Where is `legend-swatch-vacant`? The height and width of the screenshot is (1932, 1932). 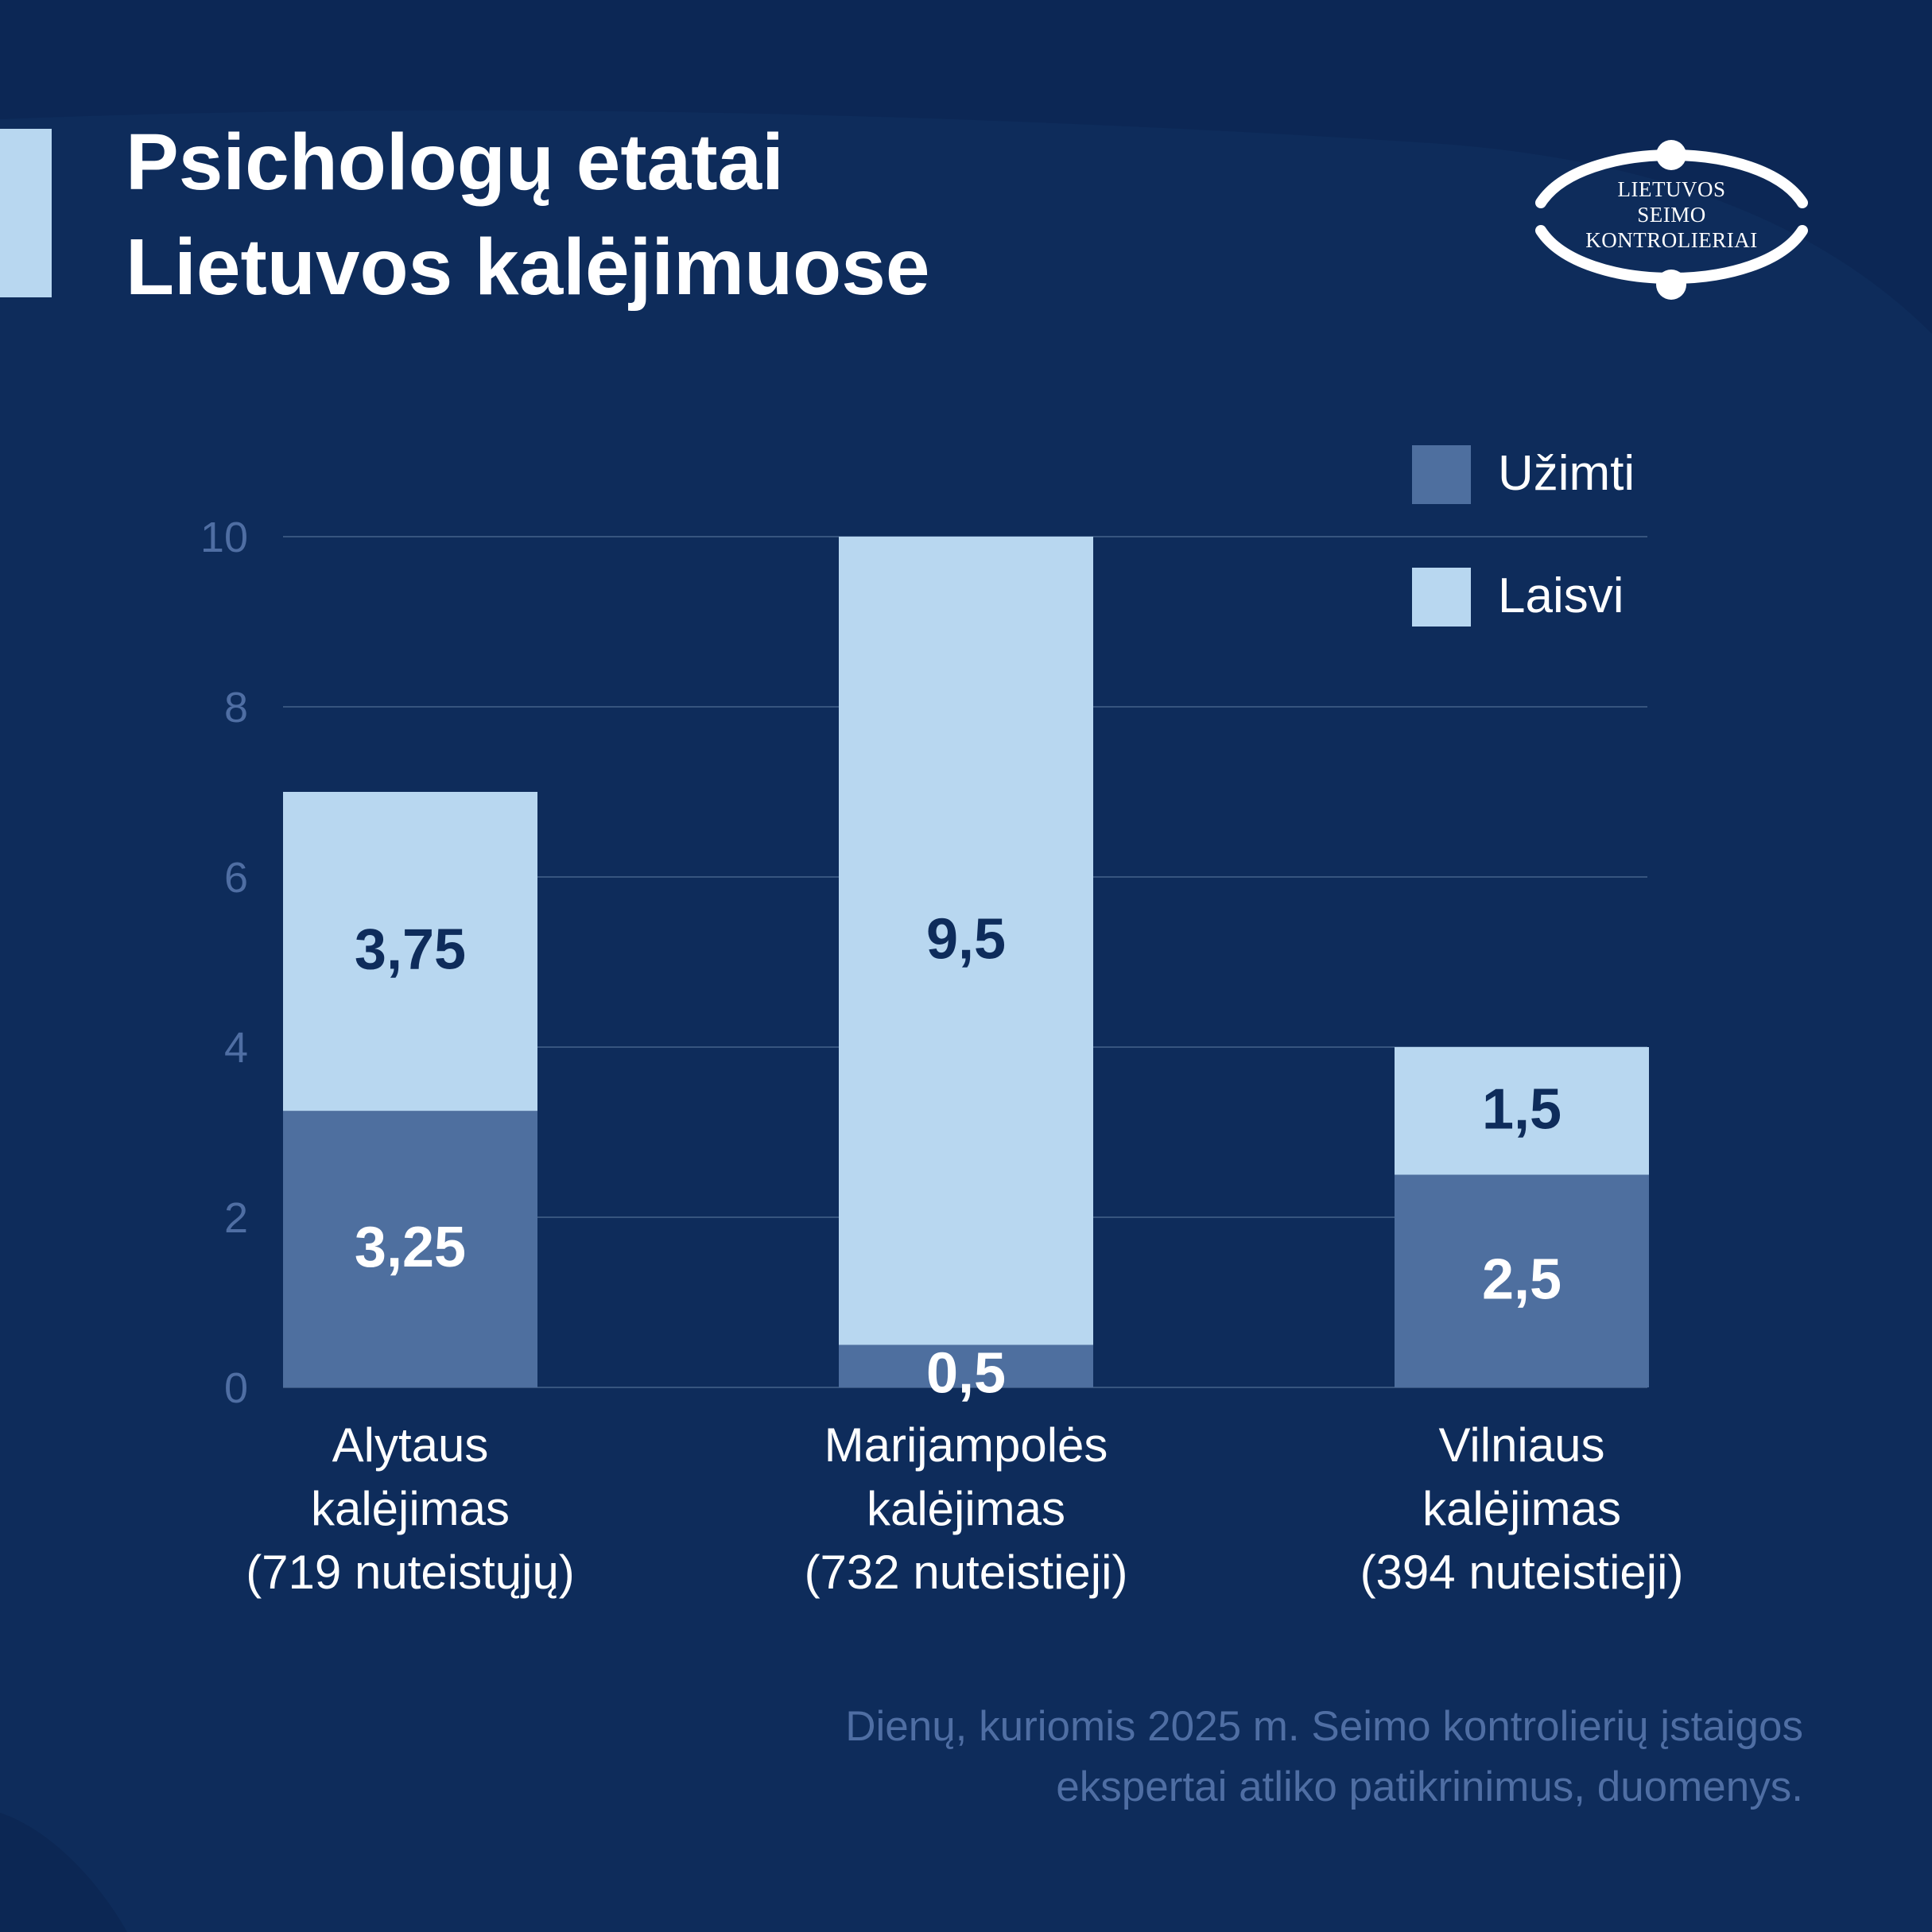
legend-swatch-vacant is located at coordinates (1442, 598).